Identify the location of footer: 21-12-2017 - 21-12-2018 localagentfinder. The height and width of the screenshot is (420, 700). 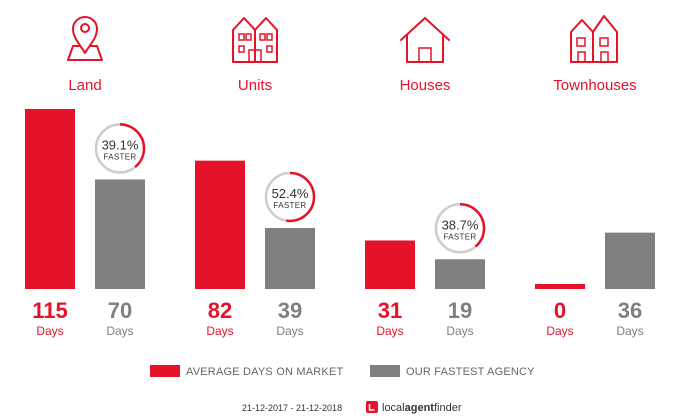
(352, 407).